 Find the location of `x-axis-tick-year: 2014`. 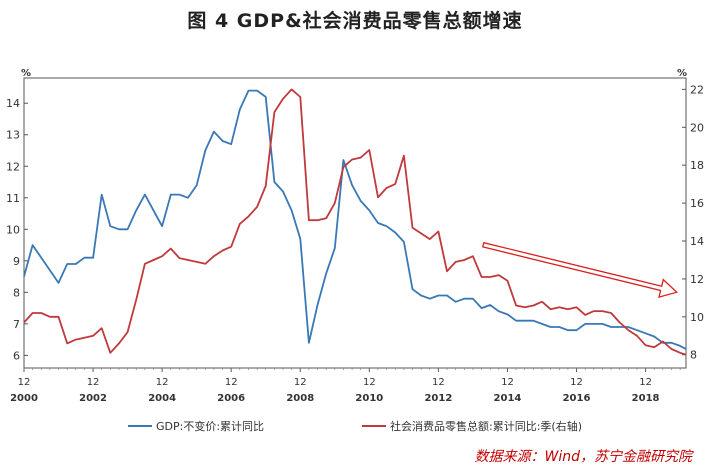

x-axis-tick-year: 2014 is located at coordinates (508, 398).